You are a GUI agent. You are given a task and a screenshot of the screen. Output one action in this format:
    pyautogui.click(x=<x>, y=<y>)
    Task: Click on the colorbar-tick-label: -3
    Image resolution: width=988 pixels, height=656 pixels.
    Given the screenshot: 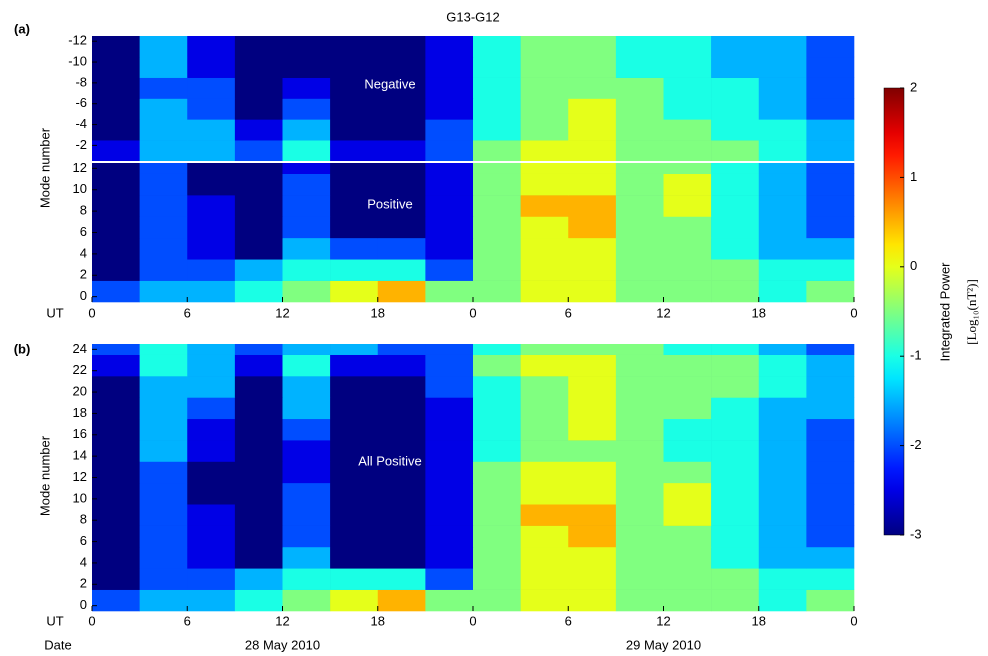 What is the action you would take?
    pyautogui.click(x=916, y=533)
    